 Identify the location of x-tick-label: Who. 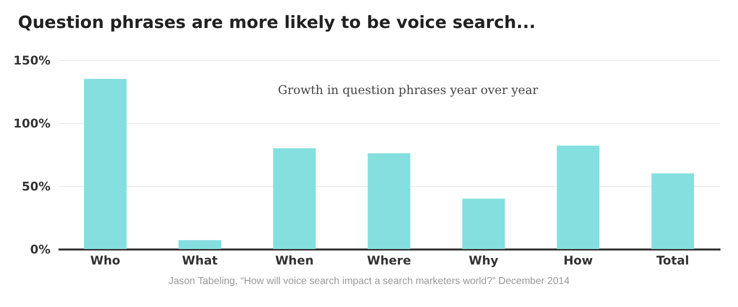
(105, 261).